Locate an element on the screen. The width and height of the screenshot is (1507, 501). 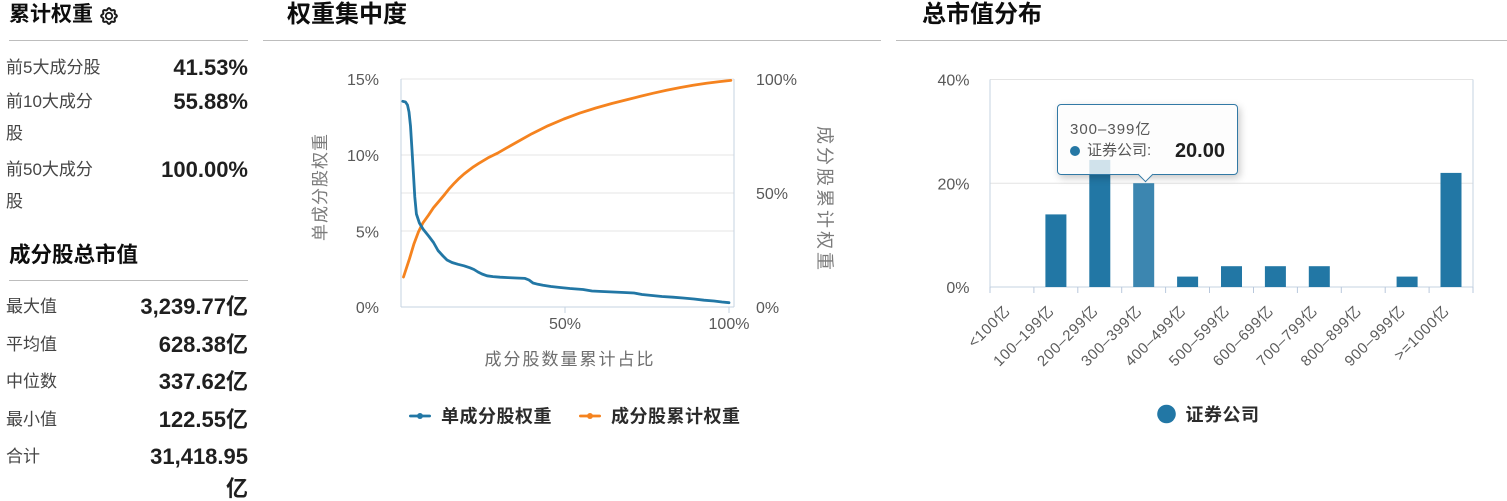
svg-text: 15% is located at coordinates (363, 80).